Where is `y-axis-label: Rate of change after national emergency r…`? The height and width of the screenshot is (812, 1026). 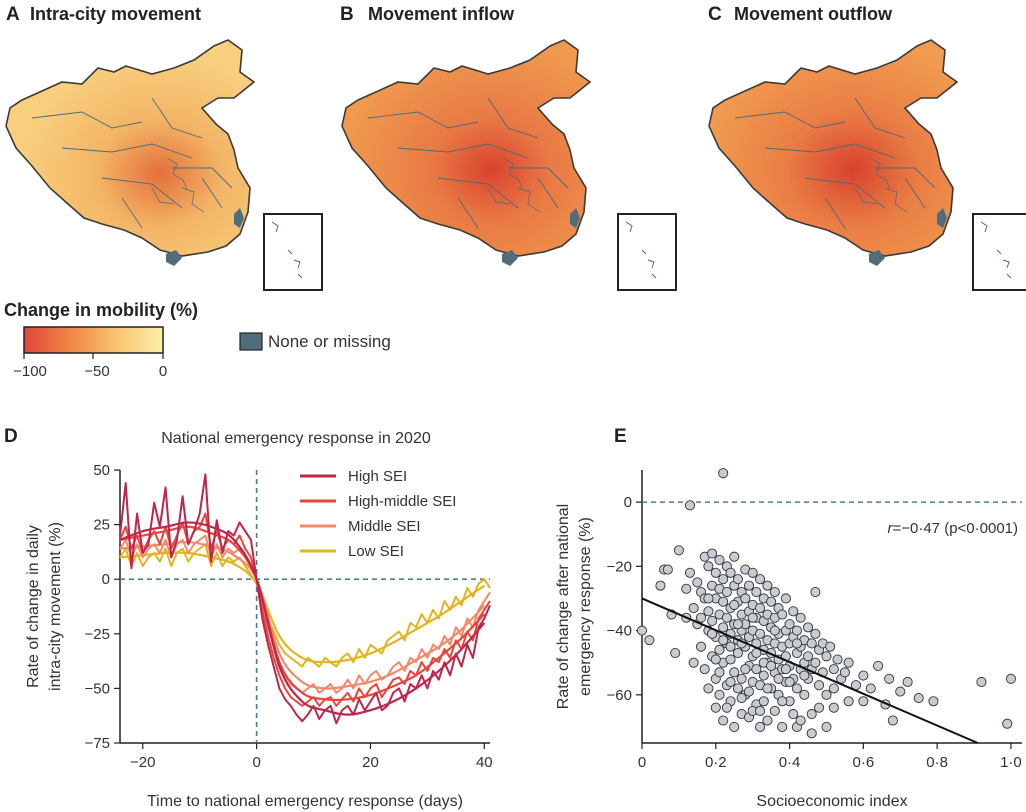 y-axis-label: Rate of change after national emergency r… is located at coordinates (574, 606).